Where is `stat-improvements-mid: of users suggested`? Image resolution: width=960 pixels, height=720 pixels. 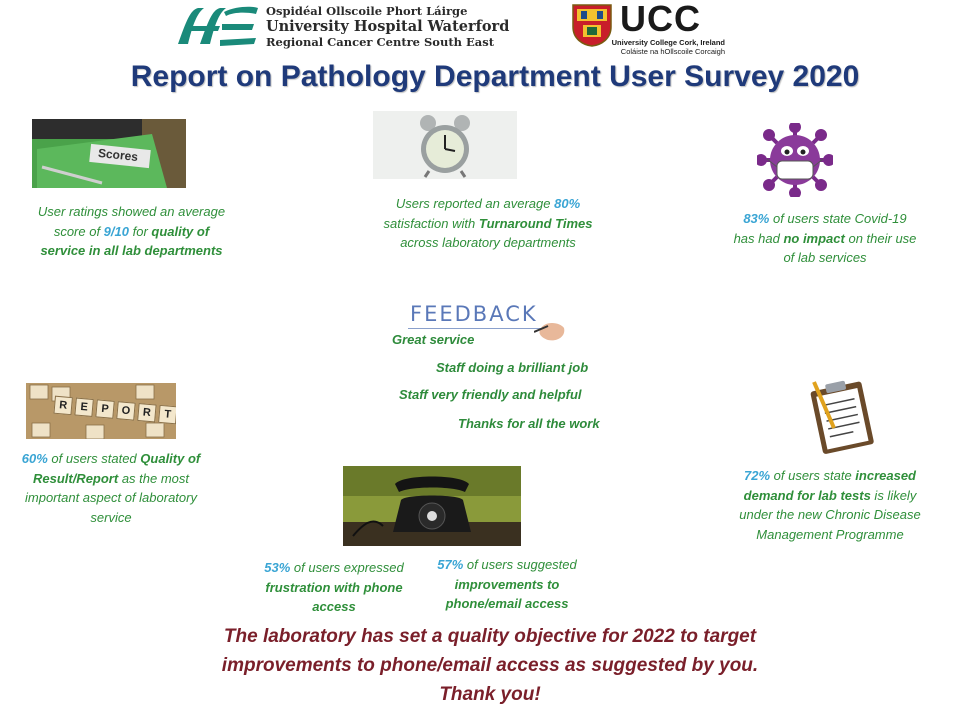 stat-improvements-mid: of users suggested is located at coordinates (520, 564).